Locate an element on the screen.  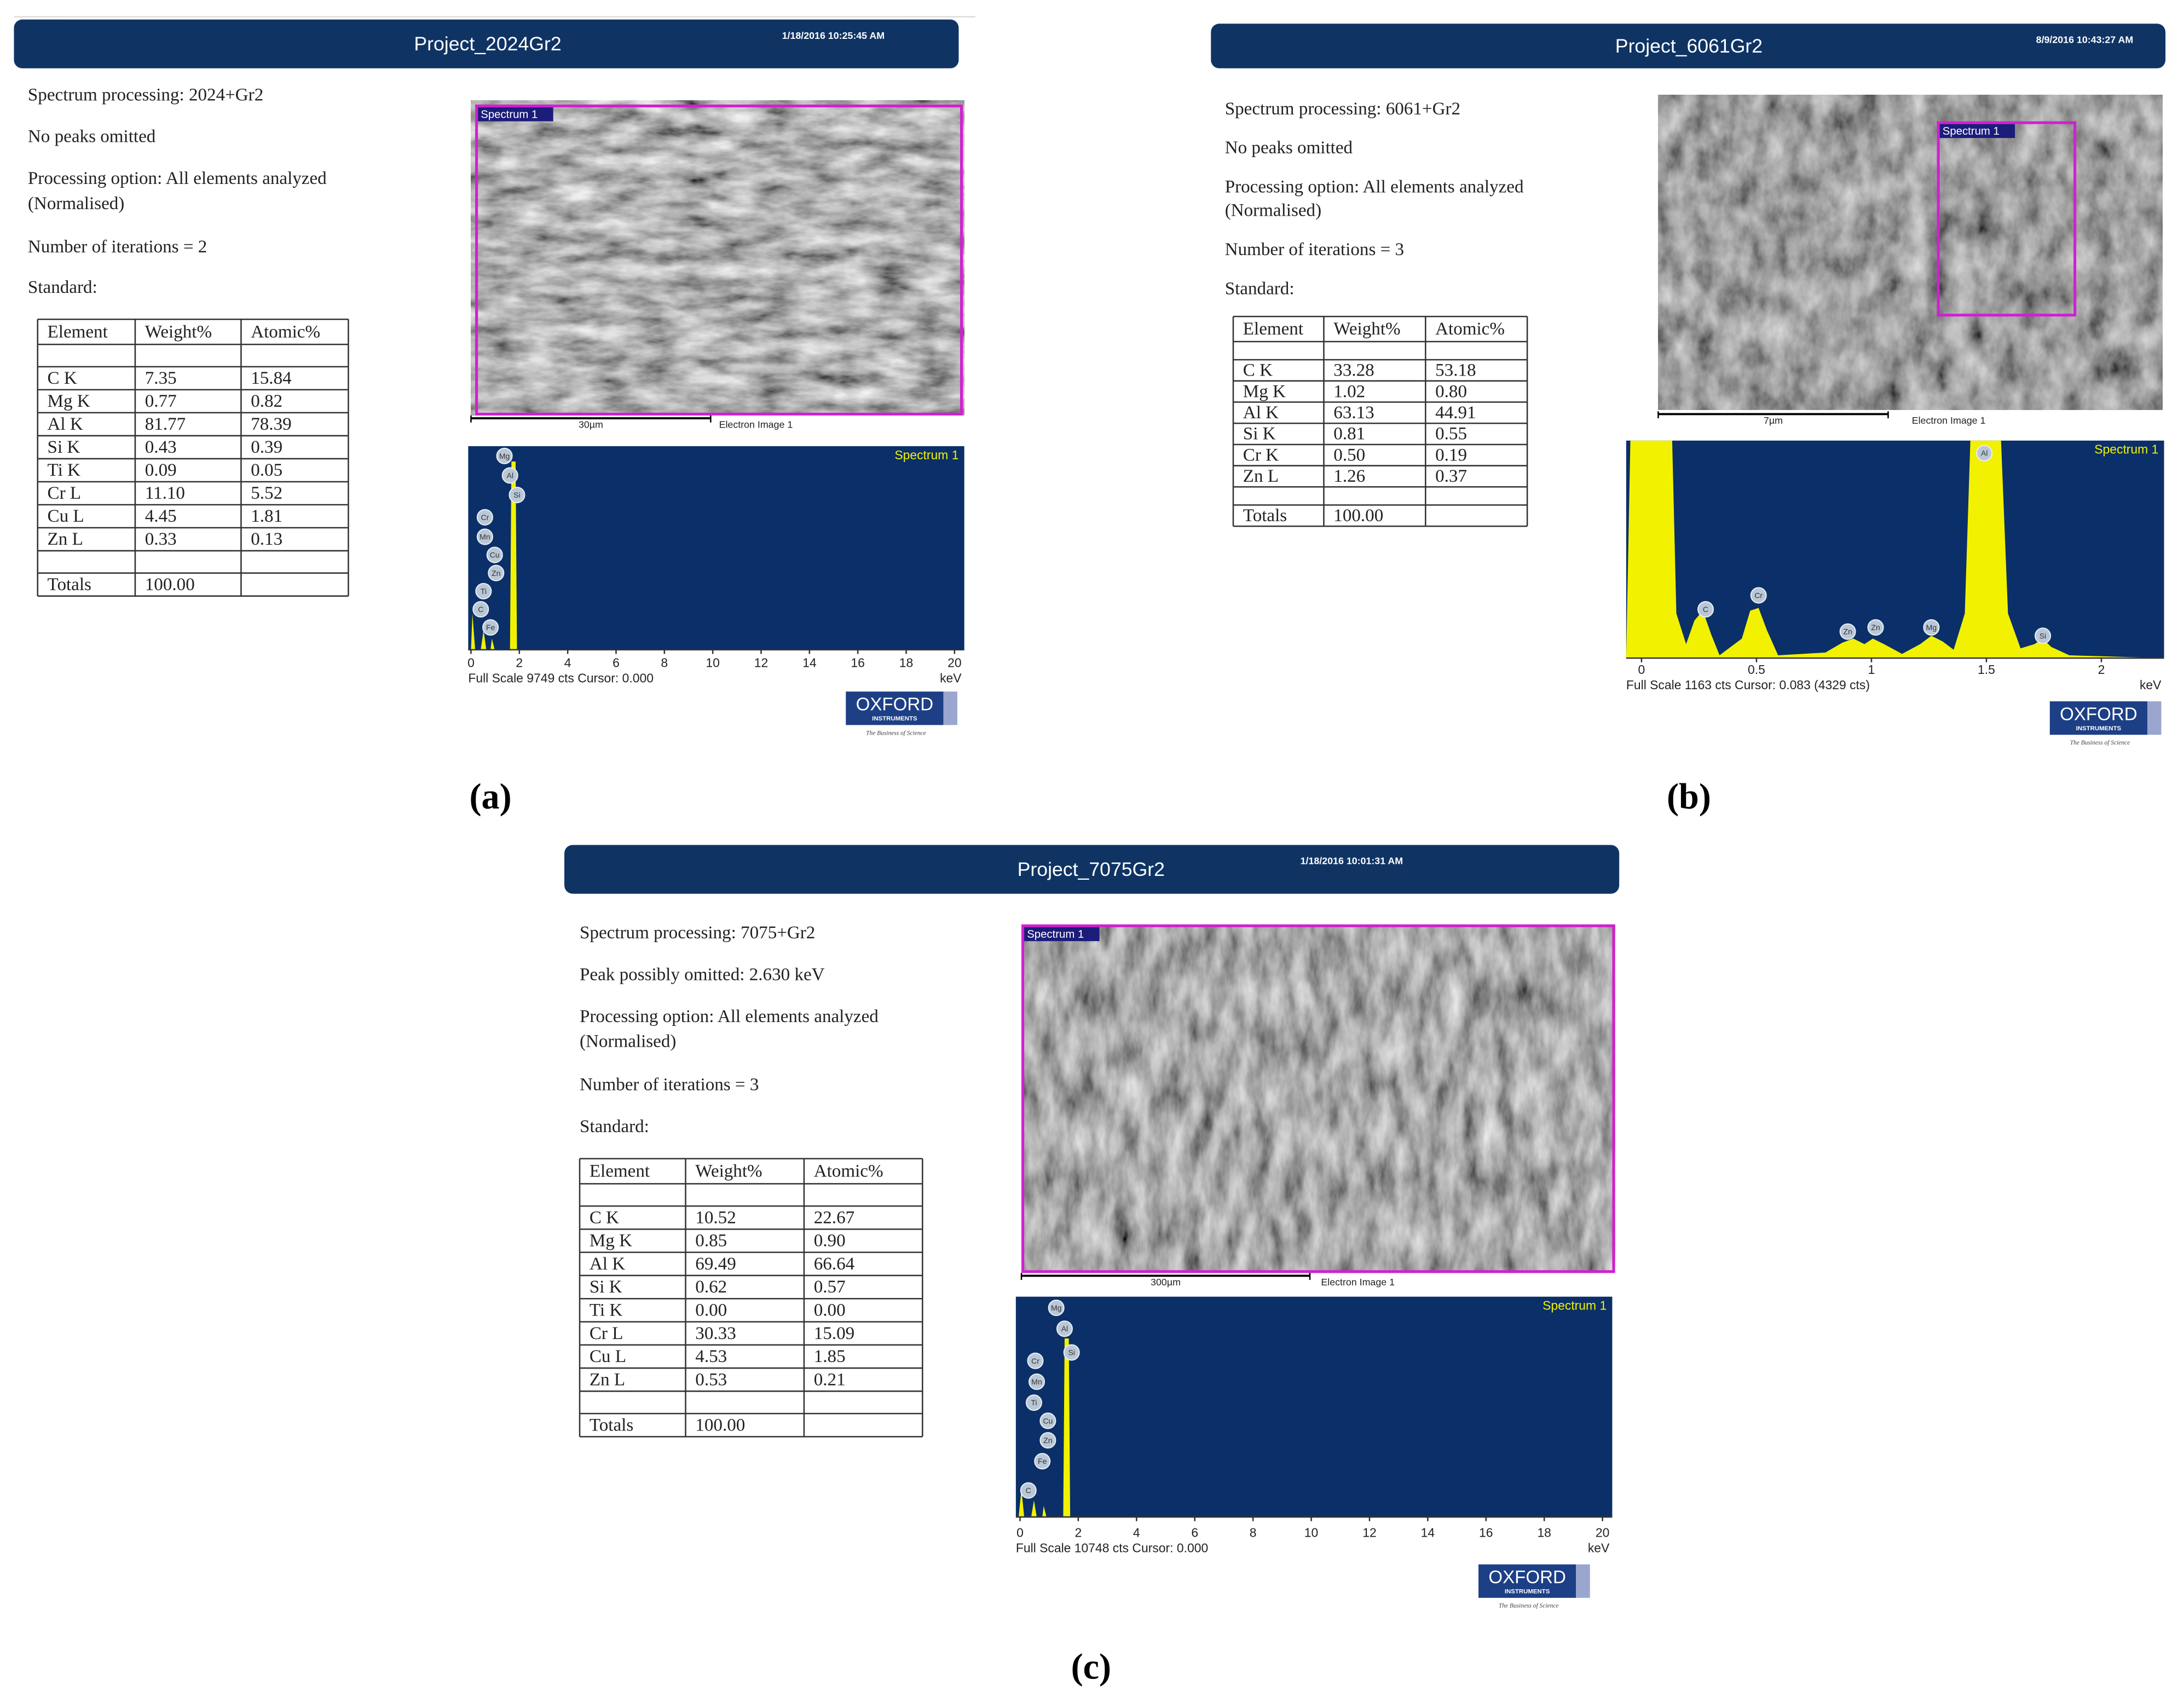
spectrum-tick-label: 1.5 is located at coordinates (1987, 669).